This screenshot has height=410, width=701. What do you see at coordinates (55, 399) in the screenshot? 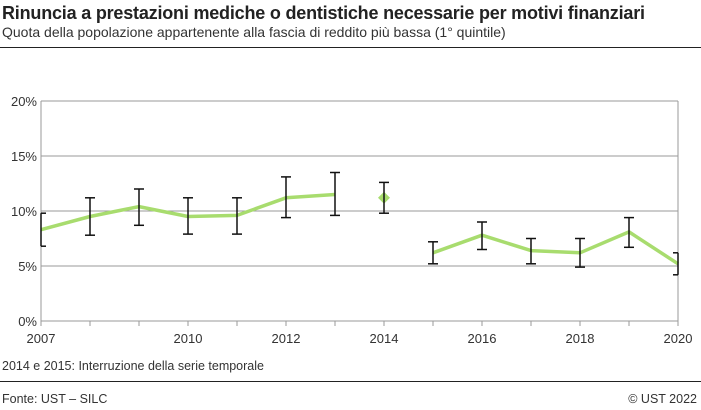
I see `source-text: Fonte: UST – SILC` at bounding box center [55, 399].